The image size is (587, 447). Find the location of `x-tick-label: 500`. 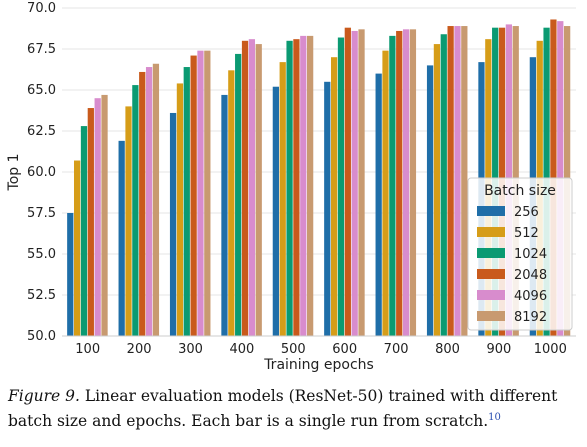

x-tick-label: 500 is located at coordinates (293, 349).